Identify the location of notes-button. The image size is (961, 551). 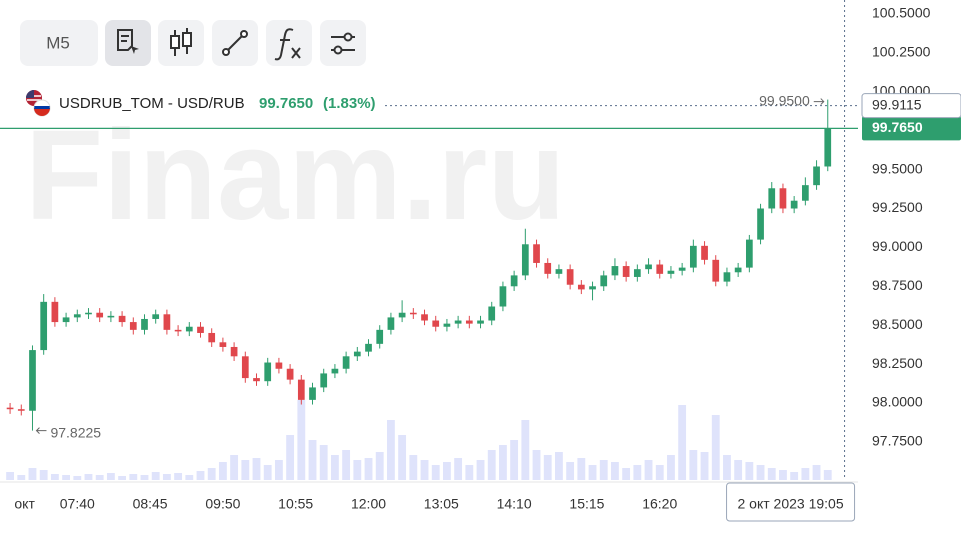
(128, 43).